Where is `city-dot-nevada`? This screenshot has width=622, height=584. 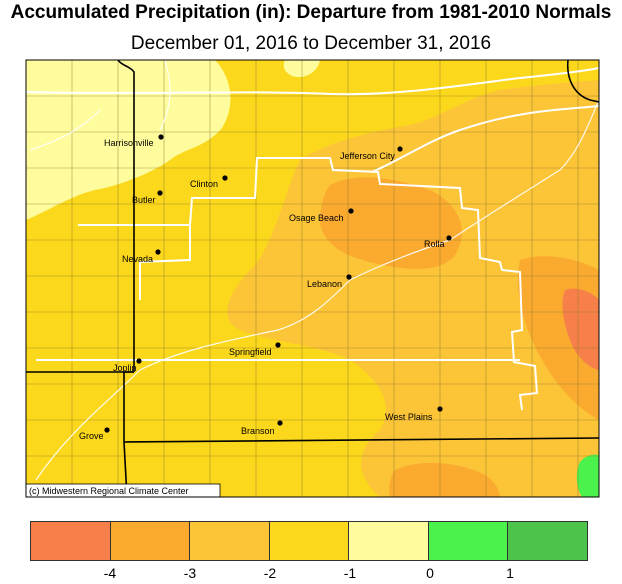 city-dot-nevada is located at coordinates (158, 252).